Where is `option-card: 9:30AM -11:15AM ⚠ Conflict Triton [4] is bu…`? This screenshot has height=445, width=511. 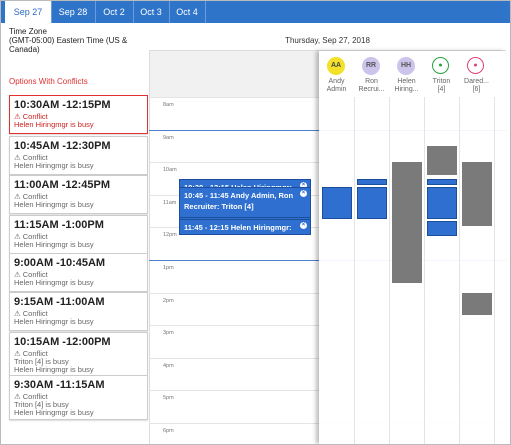 option-card: 9:30AM -11:15AM ⚠ Conflict Triton [4] is bu… is located at coordinates (78, 397).